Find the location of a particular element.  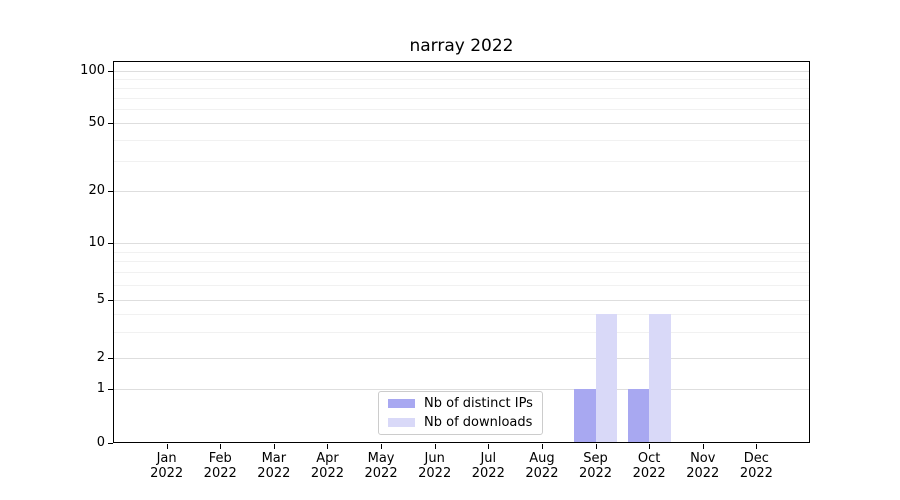

chart-title: narray 2022 is located at coordinates (461, 46).